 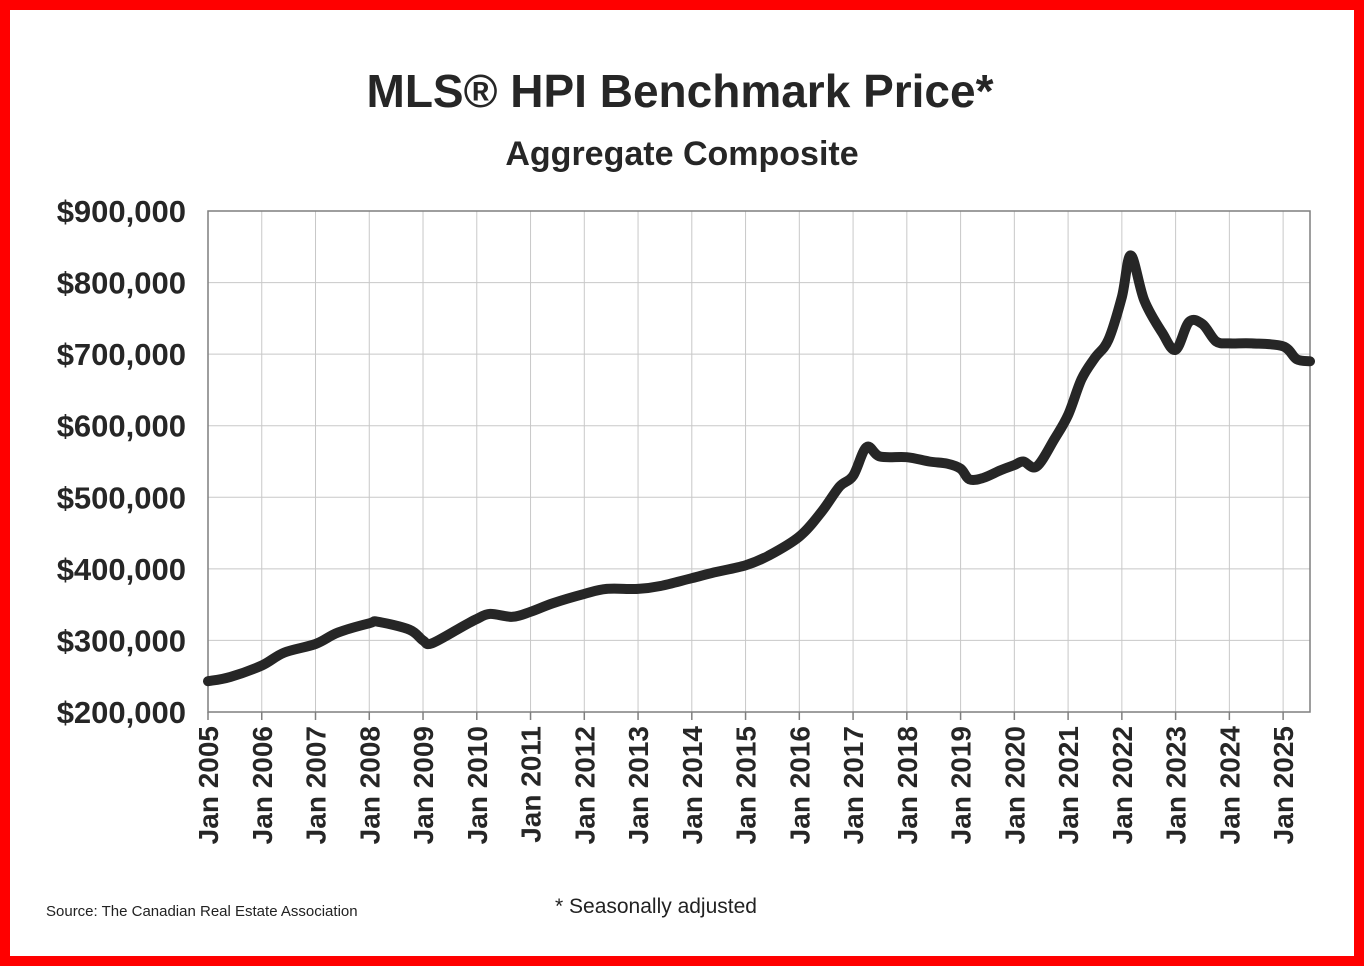 I want to click on x-tick-label: Jan 2021, so click(x=1068, y=785).